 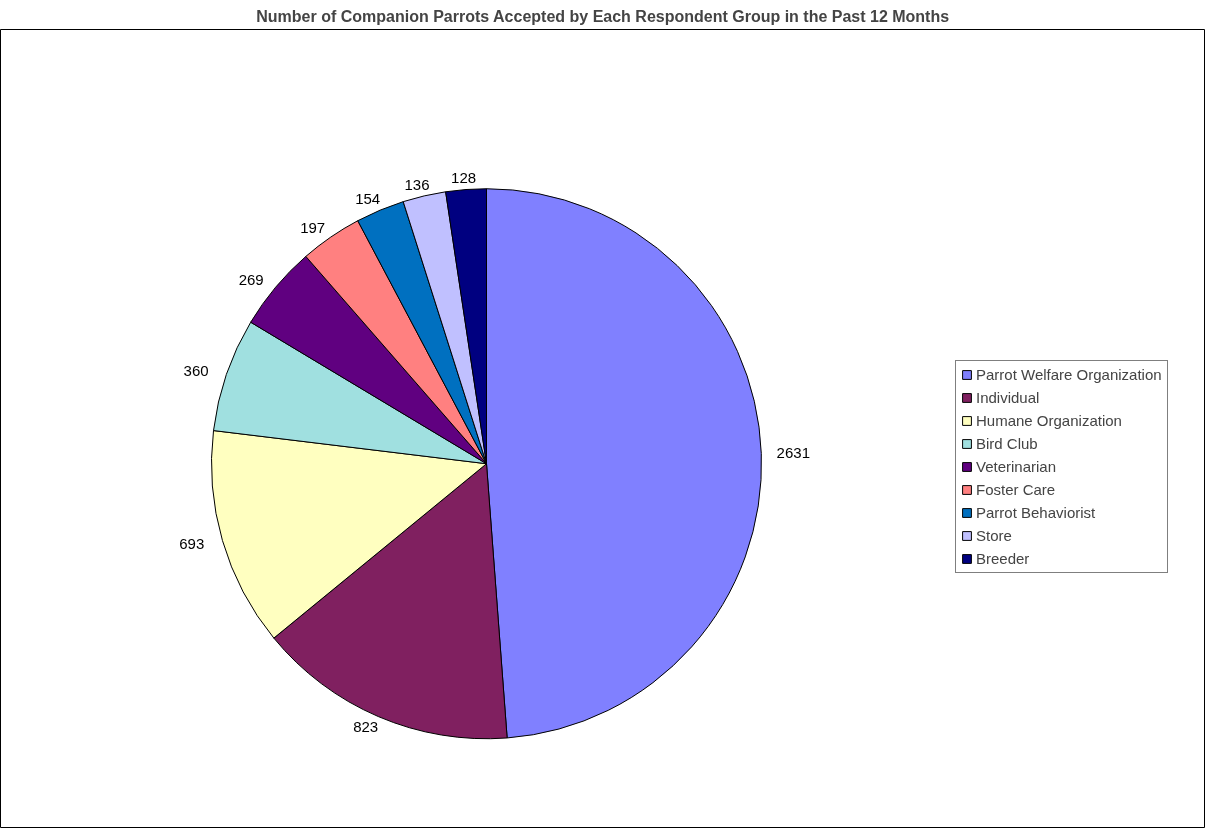 What do you see at coordinates (1049, 420) in the screenshot?
I see `legend-label: Humane Organization` at bounding box center [1049, 420].